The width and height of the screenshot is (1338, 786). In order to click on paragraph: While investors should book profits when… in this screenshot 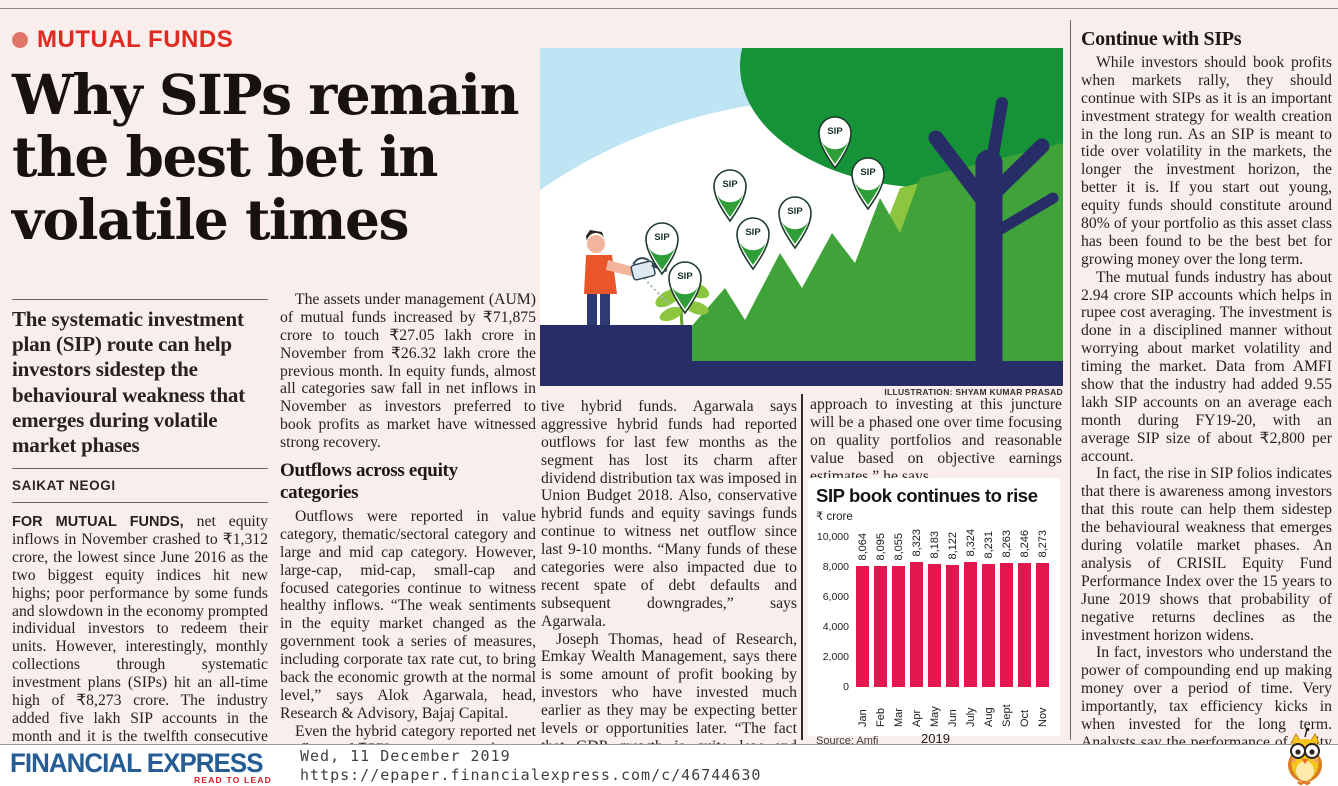, I will do `click(1206, 161)`.